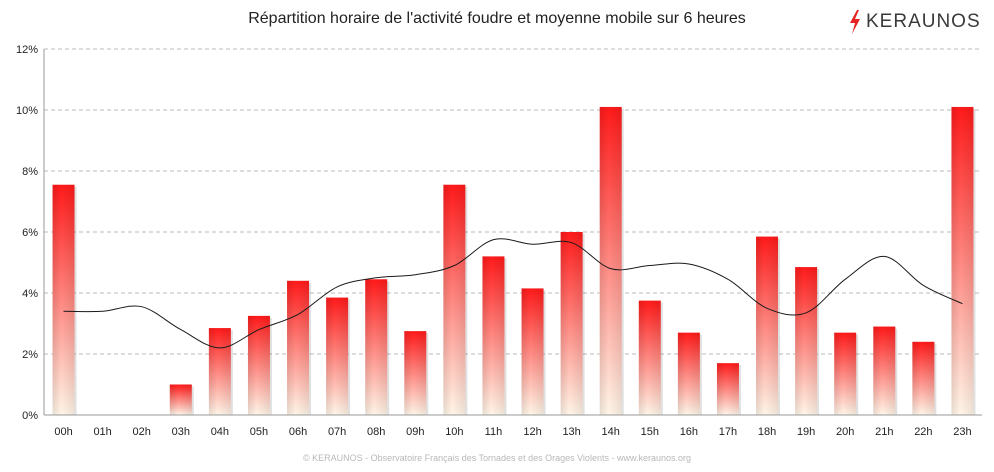 This screenshot has width=994, height=472. What do you see at coordinates (923, 432) in the screenshot?
I see `x-tick-label: 22h` at bounding box center [923, 432].